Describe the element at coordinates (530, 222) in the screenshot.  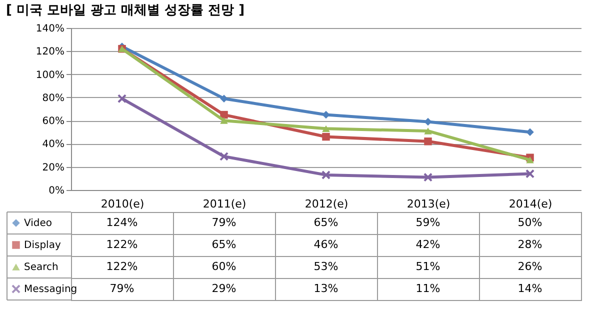
I see `data-label: 50%` at that location.